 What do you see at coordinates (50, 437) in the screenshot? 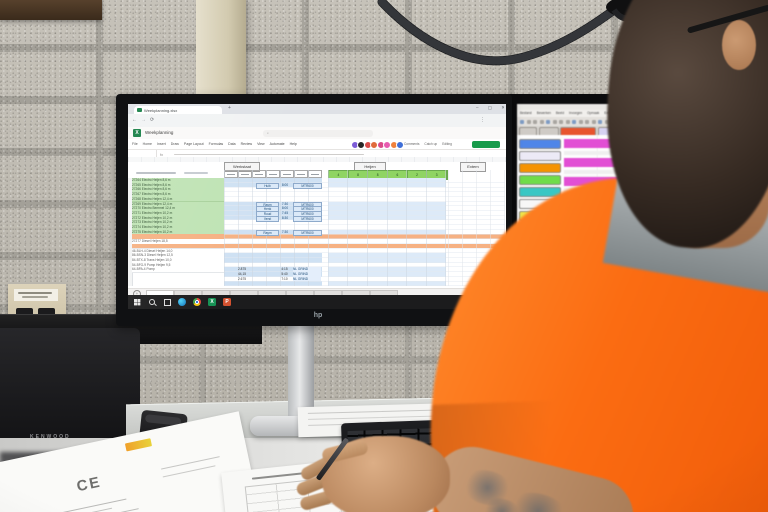
I see `radio-brand-label: KENWOOD` at bounding box center [50, 437].